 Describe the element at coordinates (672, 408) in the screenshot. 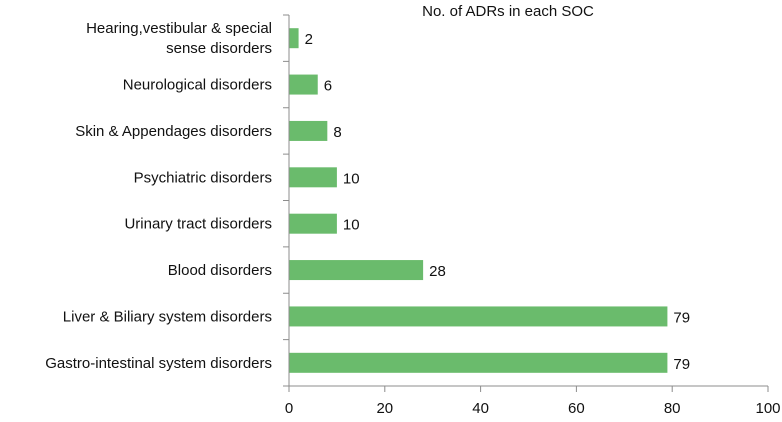

I see `x-tick-label-4: 80` at that location.